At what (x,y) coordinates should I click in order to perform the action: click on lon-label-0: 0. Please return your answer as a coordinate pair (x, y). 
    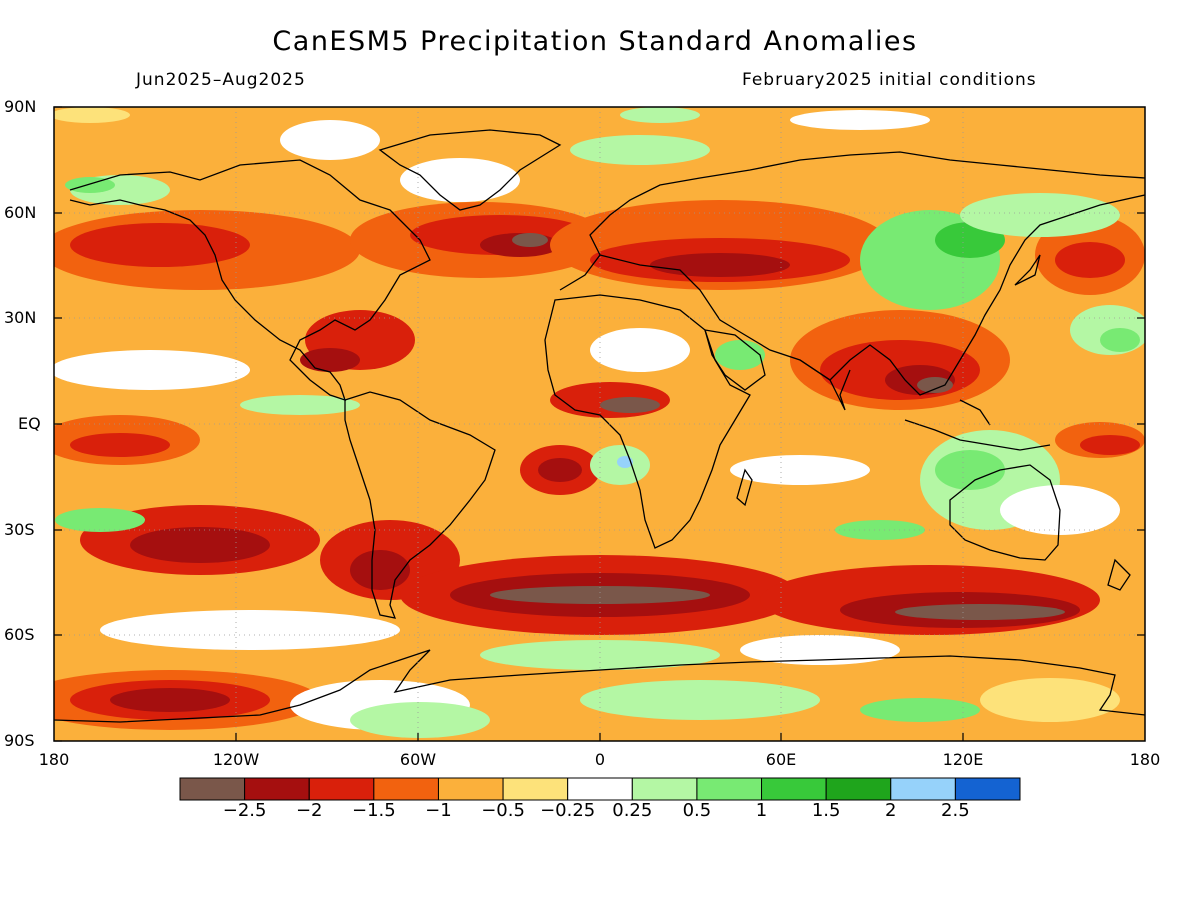
    Looking at the image, I should click on (600, 759).